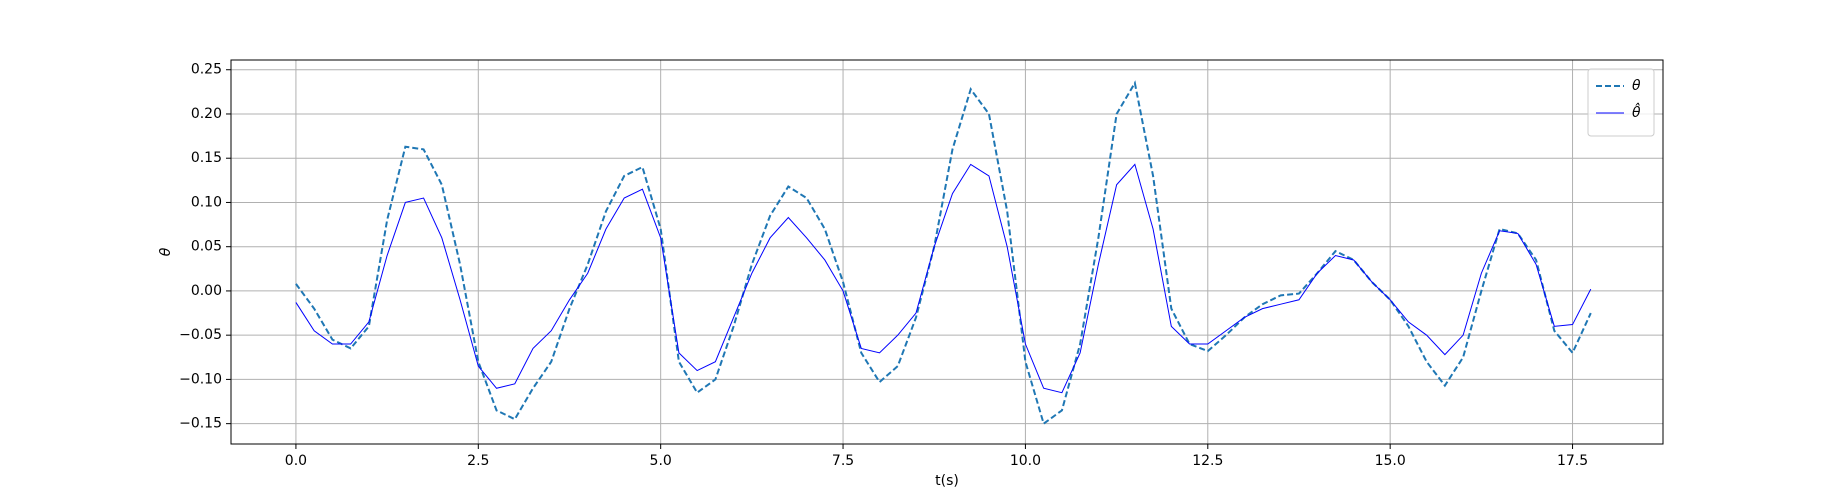 Image resolution: width=1848 pixels, height=500 pixels. I want to click on y-tick-label: −0.05, so click(200, 335).